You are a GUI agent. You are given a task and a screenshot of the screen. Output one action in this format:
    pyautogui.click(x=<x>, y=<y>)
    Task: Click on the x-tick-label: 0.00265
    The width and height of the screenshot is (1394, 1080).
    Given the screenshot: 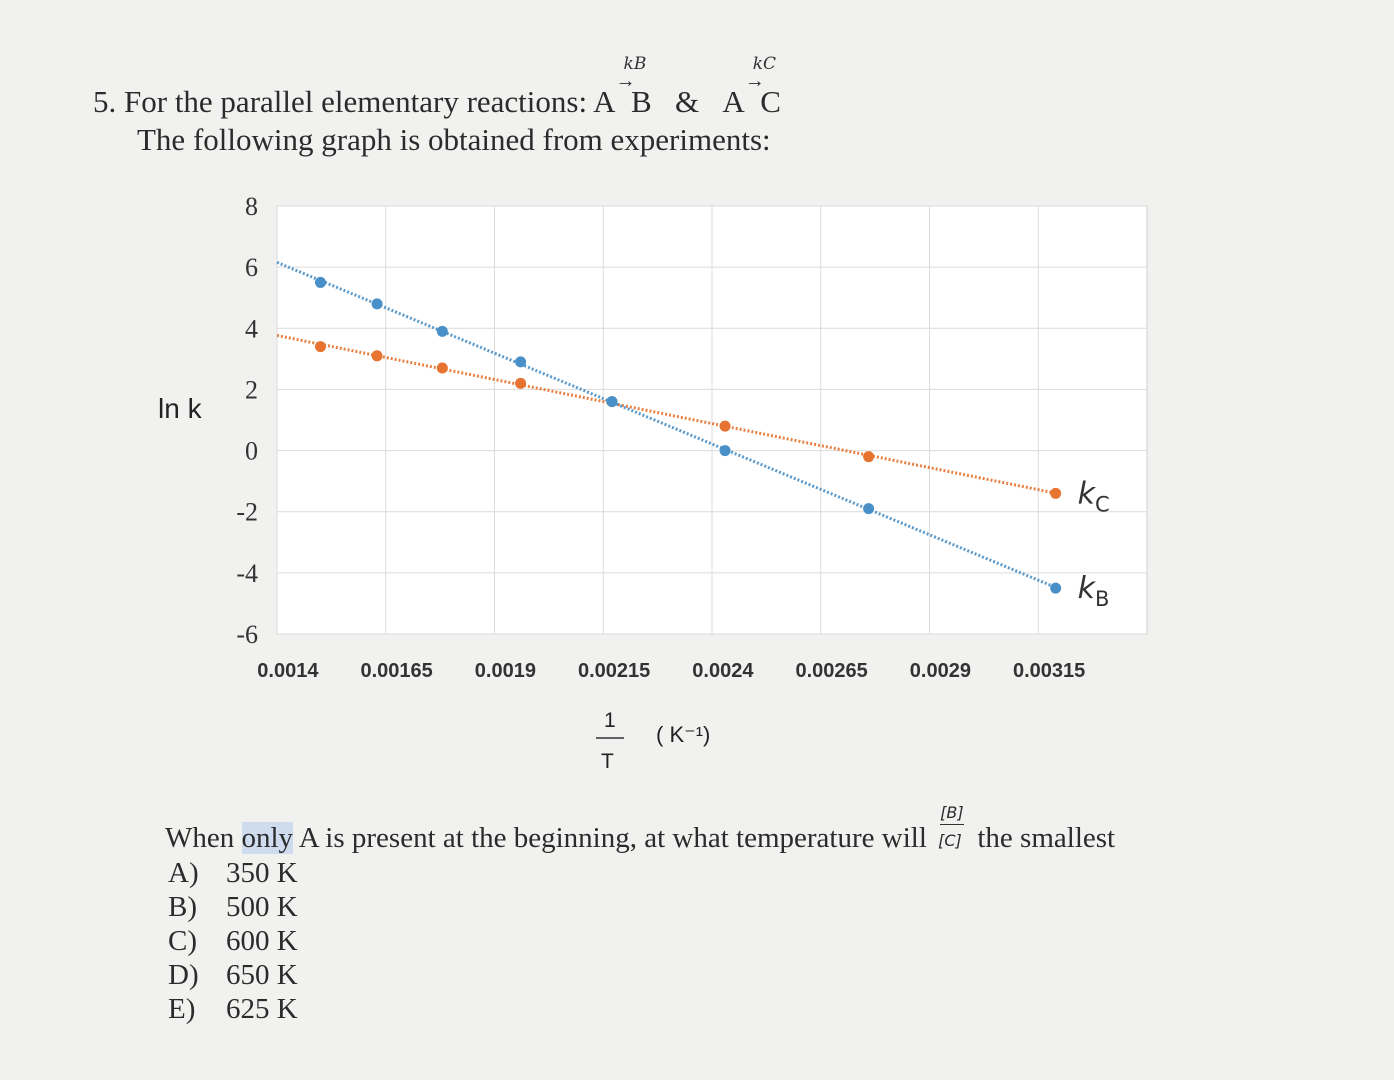 What is the action you would take?
    pyautogui.click(x=831, y=671)
    